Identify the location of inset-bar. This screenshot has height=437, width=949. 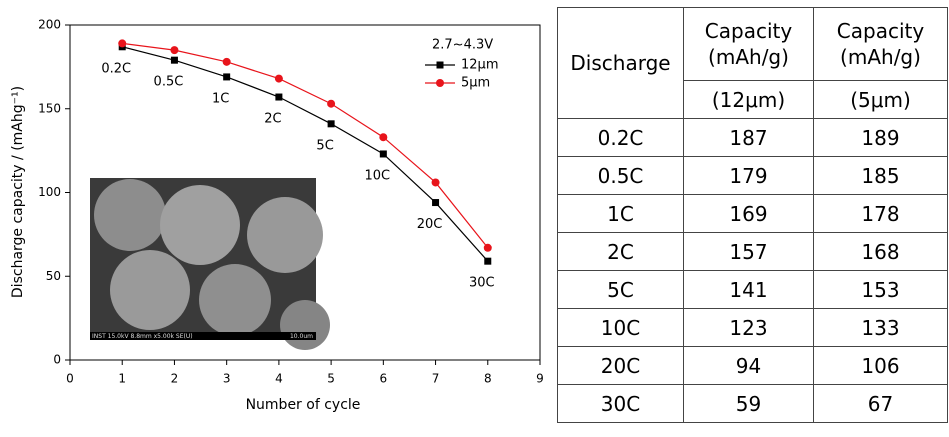
(203, 336).